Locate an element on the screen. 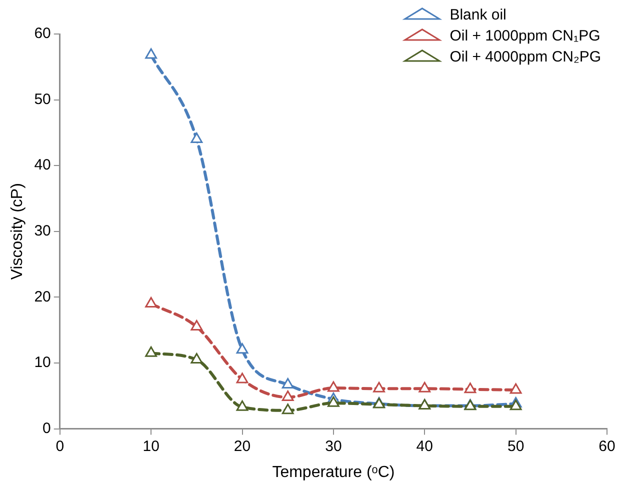  legend-label: Oil + 1000ppm CN₁PG is located at coordinates (525, 36).